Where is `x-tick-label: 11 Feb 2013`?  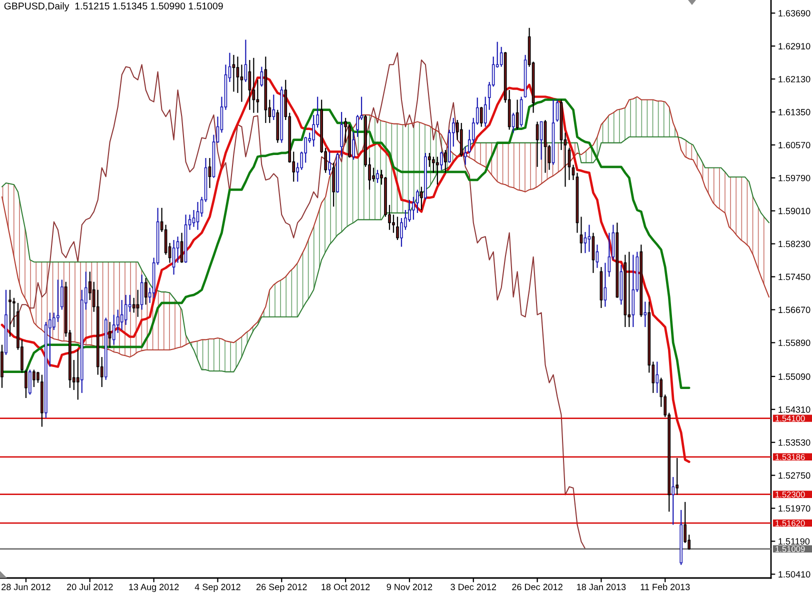 x-tick-label: 11 Feb 2013 is located at coordinates (665, 587).